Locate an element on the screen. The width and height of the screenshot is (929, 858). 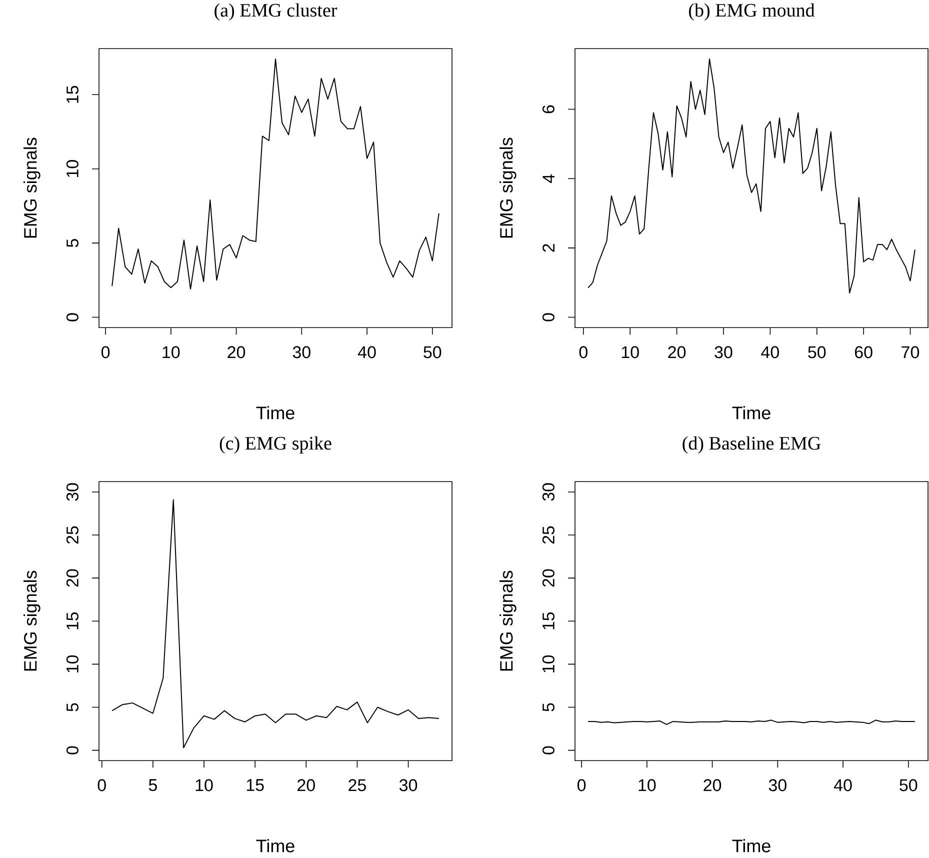
chart-title: (a) EMG cluster is located at coordinates (276, 12).